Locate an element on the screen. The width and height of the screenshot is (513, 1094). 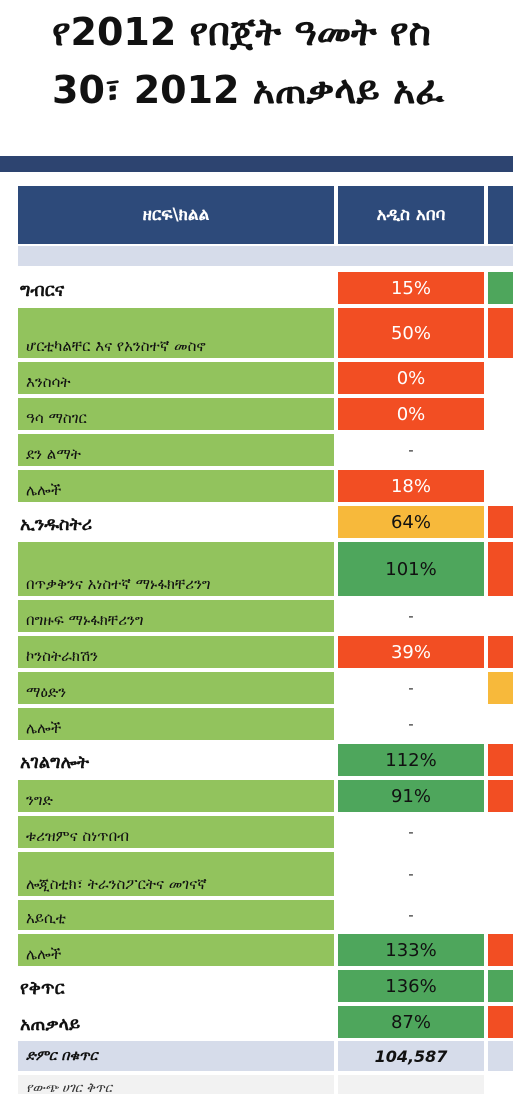
row-label: ማዕድን is located at coordinates (176, 688).